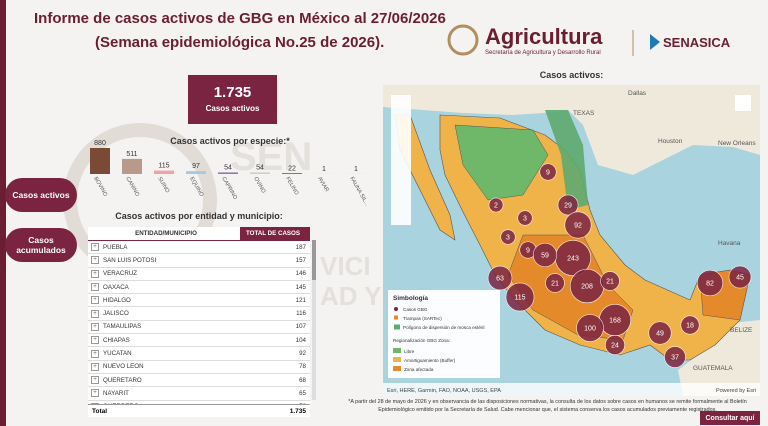 Image resolution: width=768 pixels, height=426 pixels. What do you see at coordinates (410, 298) in the screenshot?
I see `legend-title: Simbología` at bounding box center [410, 298].